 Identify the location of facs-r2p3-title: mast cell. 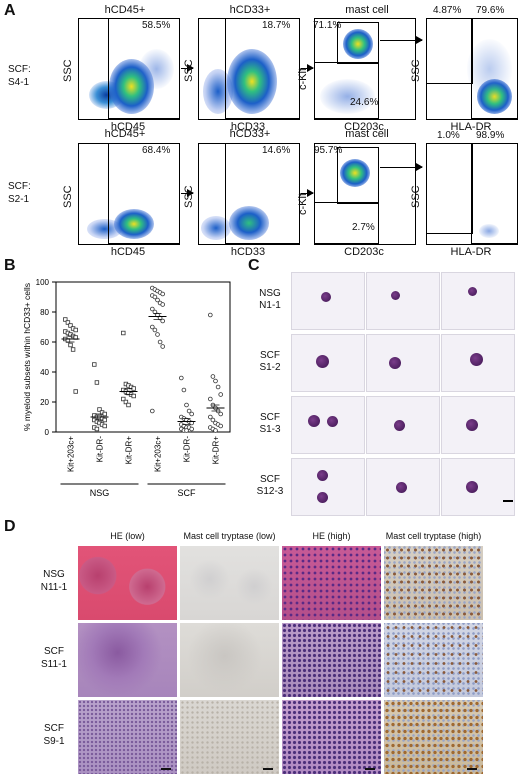
(367, 134).